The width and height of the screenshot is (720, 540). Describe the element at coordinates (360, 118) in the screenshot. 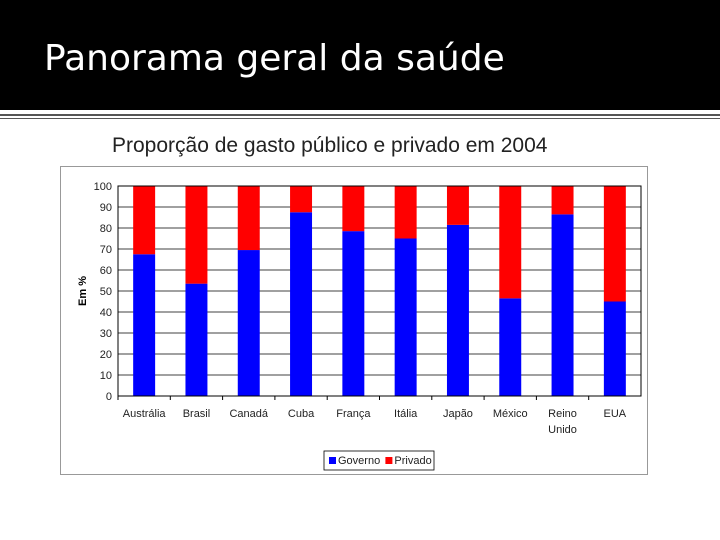

I see `header-divider-thin` at that location.